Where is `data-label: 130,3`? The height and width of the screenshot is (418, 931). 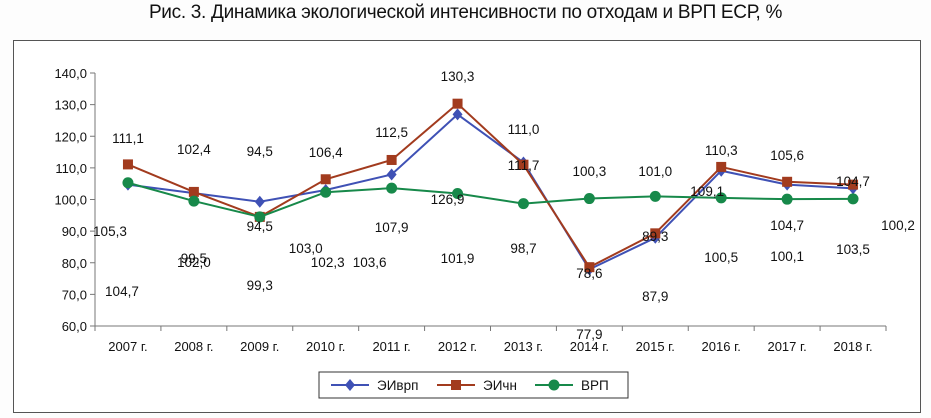 data-label: 130,3 is located at coordinates (458, 76).